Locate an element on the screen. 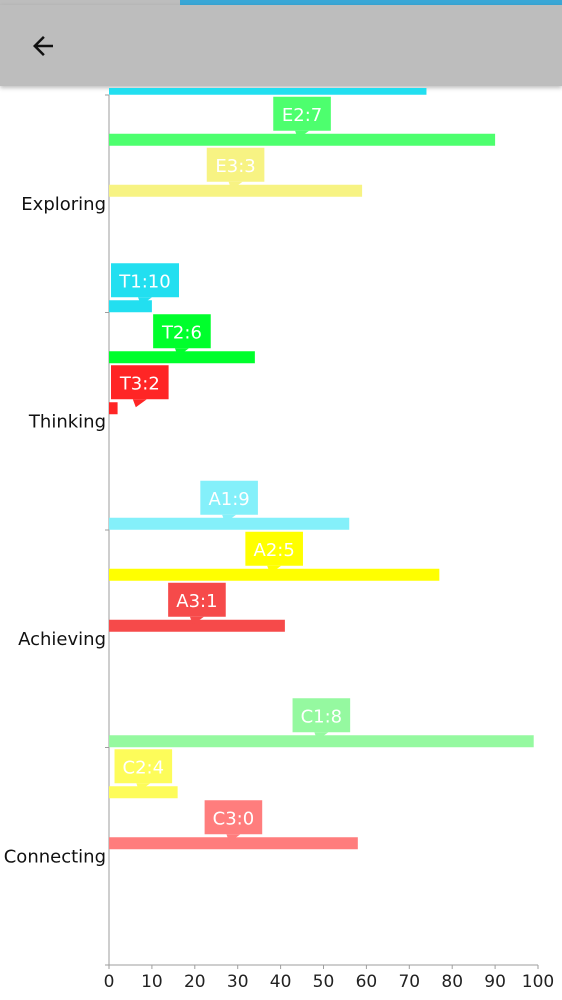 This screenshot has height=1000, width=562. x-tick-label: 80 is located at coordinates (452, 982).